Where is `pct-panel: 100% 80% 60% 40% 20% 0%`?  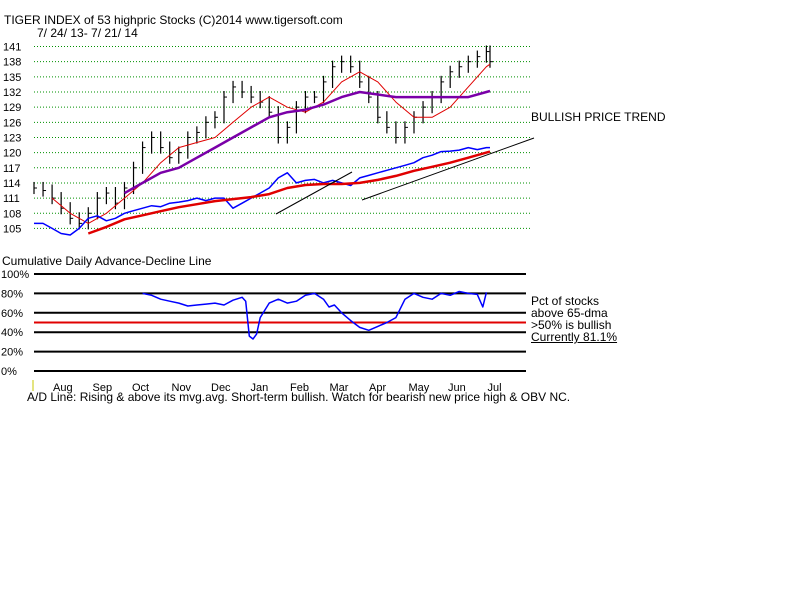
pct-panel: 100% 80% 60% 40% 20% 0% is located at coordinates (263, 323).